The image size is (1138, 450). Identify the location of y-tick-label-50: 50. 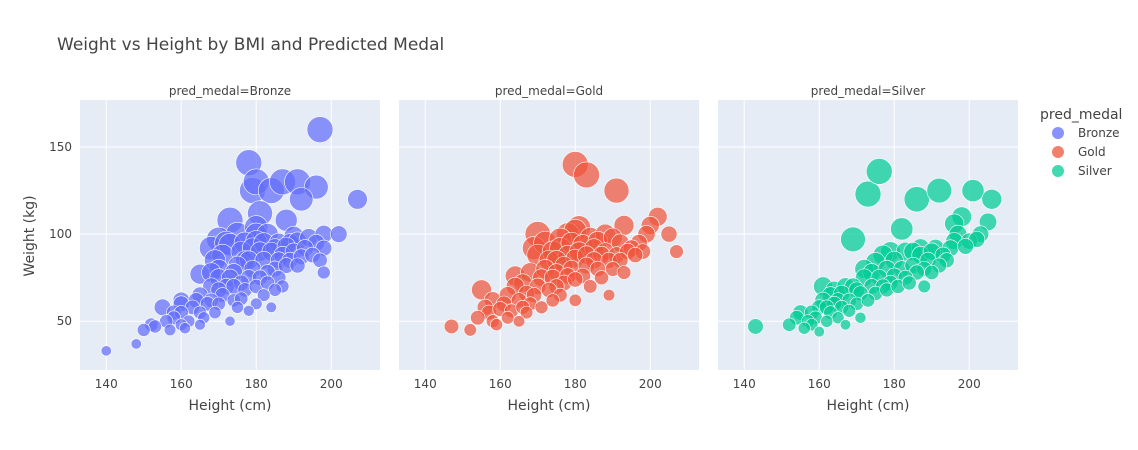
(64, 321).